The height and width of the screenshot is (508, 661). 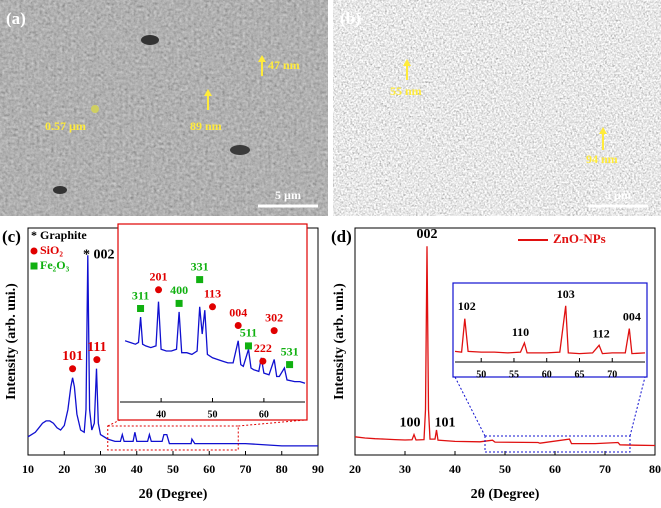 I want to click on panel-label: (c), so click(x=11, y=236).